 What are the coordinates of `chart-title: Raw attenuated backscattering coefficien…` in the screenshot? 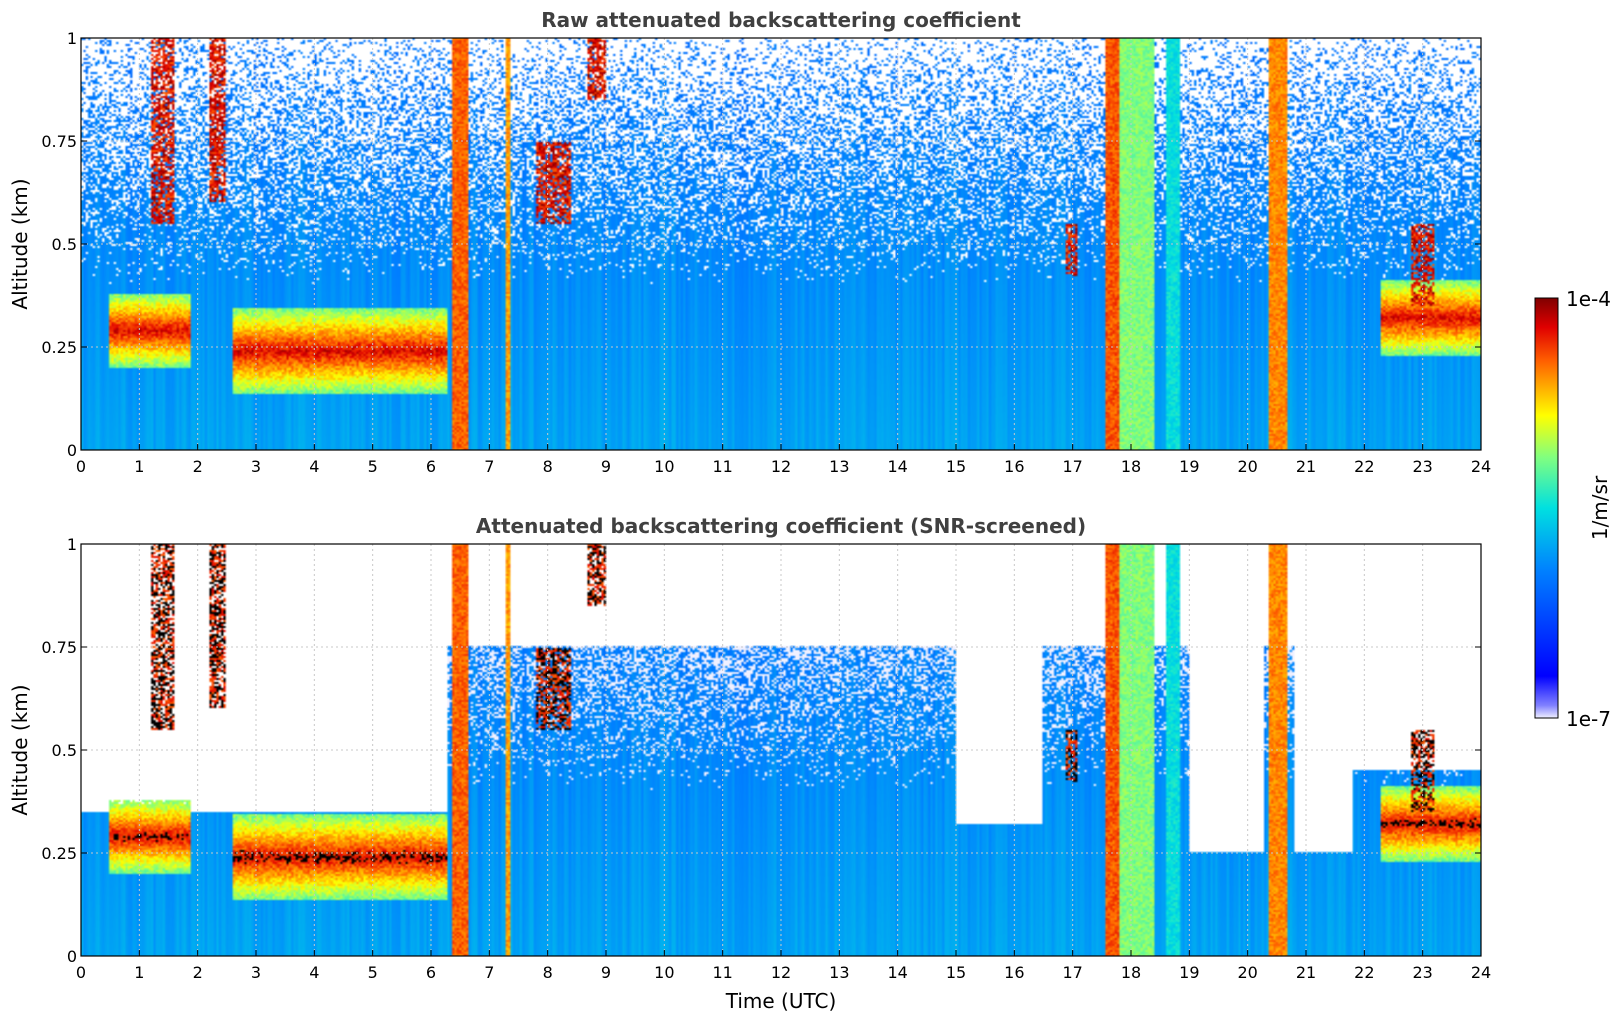 It's located at (781, 20).